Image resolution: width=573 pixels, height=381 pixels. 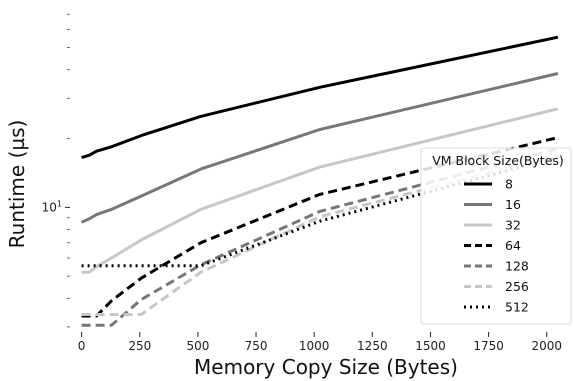 What do you see at coordinates (139, 346) in the screenshot?
I see `x-tick-label: 250` at bounding box center [139, 346].